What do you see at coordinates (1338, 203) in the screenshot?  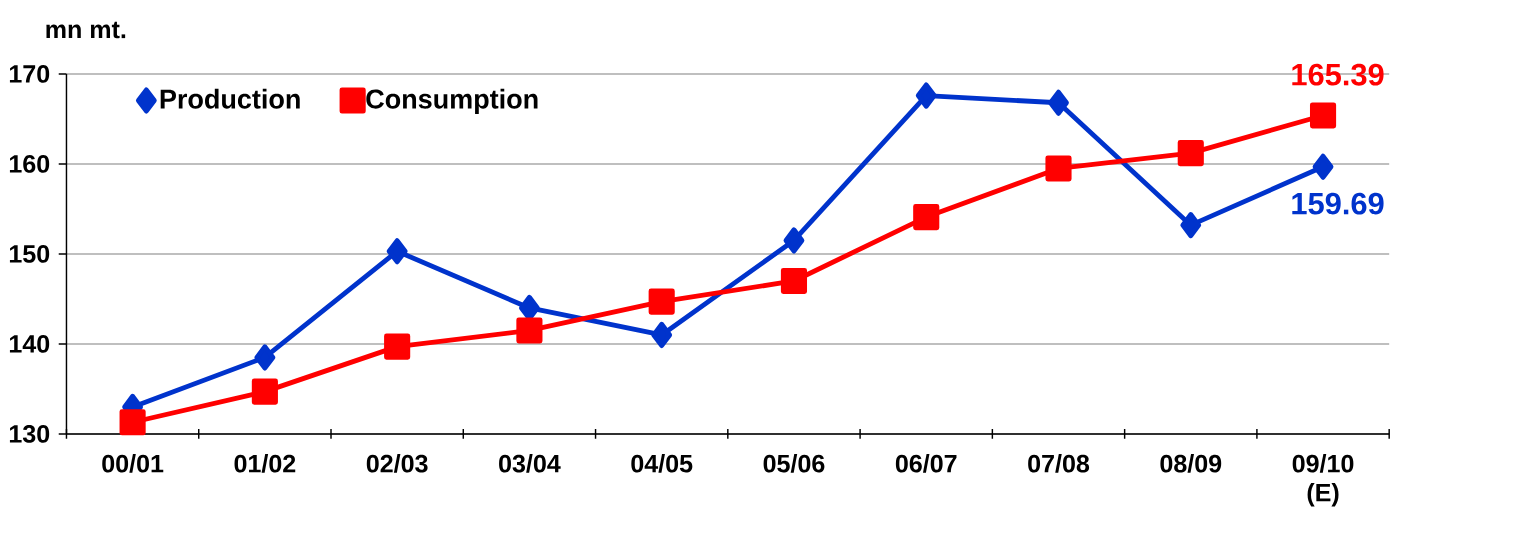 I see `data-label: 159.69` at bounding box center [1338, 203].